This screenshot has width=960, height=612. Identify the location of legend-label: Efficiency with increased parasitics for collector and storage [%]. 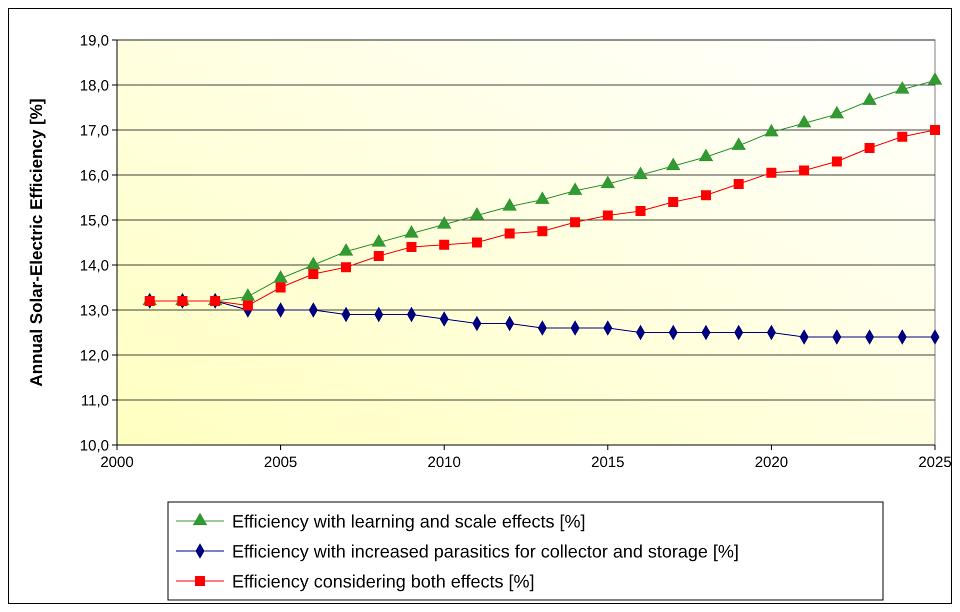
(485, 551).